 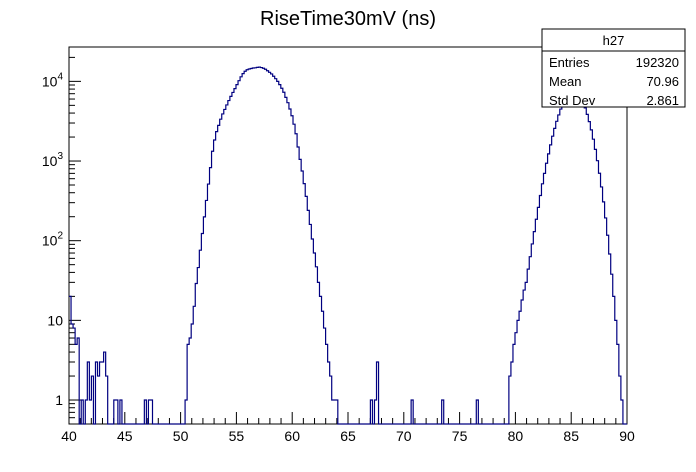 I want to click on stats-entries-value: 192320, so click(x=657, y=62).